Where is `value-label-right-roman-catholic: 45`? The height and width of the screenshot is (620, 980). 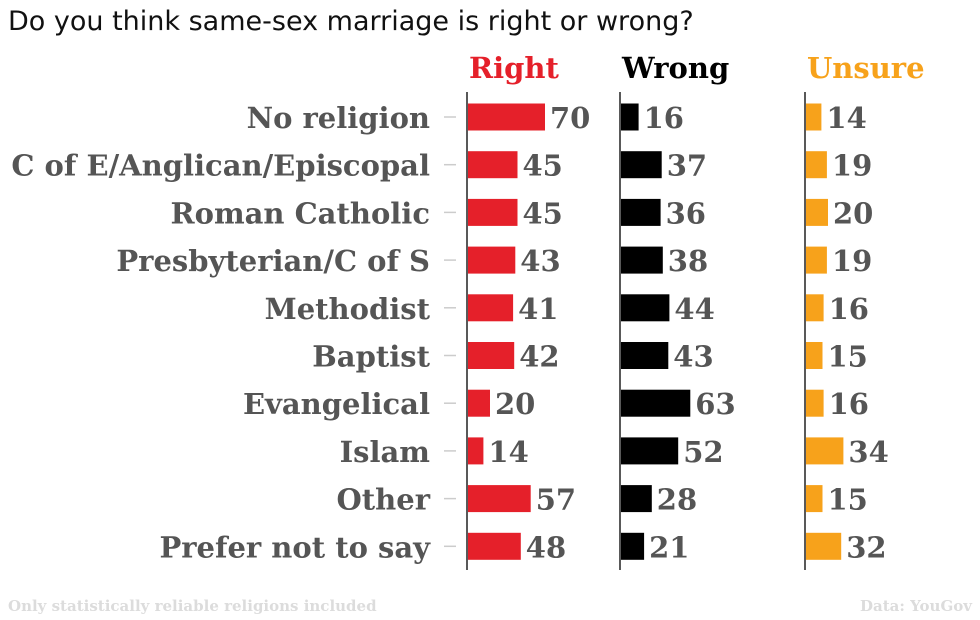
value-label-right-roman-catholic: 45 is located at coordinates (543, 213).